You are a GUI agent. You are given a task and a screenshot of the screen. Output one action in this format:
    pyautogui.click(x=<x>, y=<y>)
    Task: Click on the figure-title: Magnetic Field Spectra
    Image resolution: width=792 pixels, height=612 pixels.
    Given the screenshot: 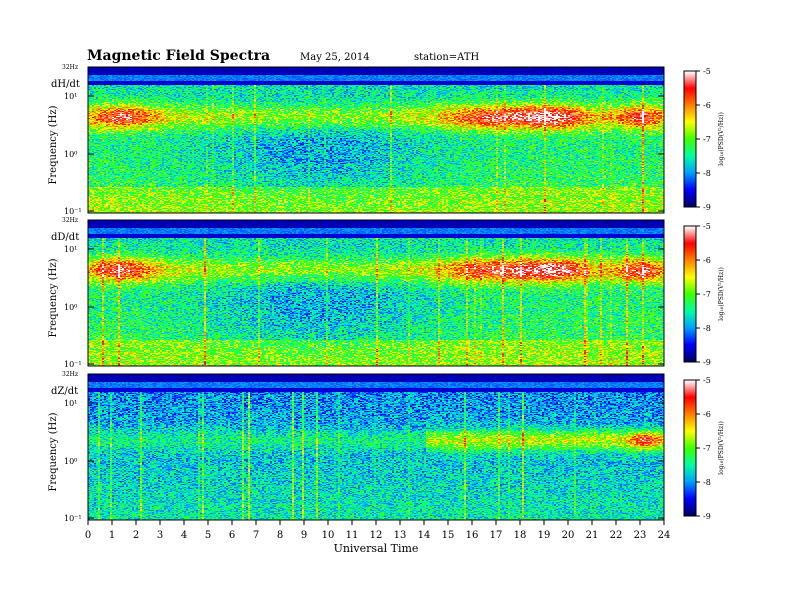 What is the action you would take?
    pyautogui.click(x=178, y=56)
    